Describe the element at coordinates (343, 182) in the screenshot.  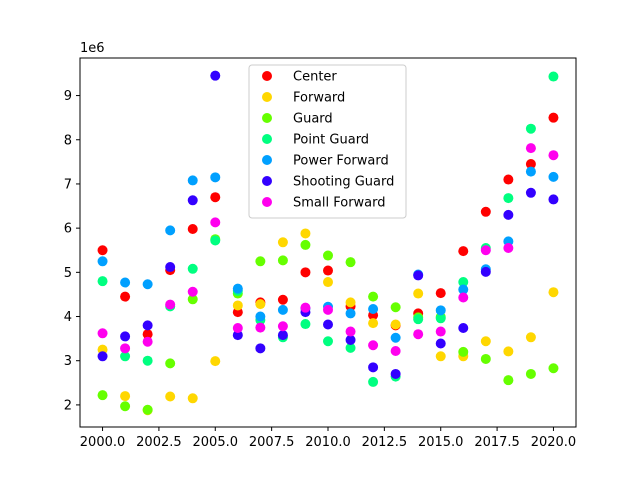
I see `legend-label: Shooting Guard` at that location.